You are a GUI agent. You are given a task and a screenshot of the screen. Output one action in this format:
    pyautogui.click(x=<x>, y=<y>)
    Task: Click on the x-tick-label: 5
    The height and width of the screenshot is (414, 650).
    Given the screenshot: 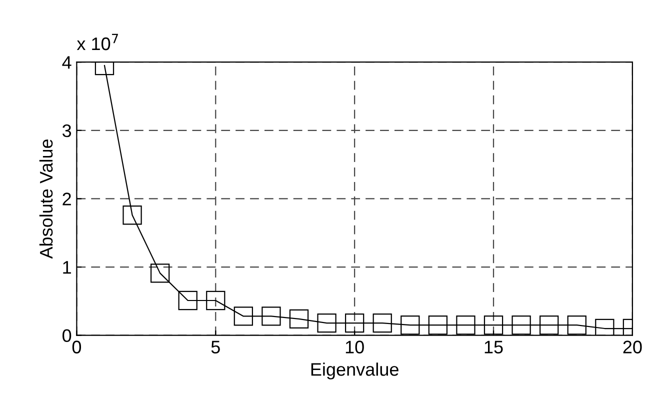 What is the action you would take?
    pyautogui.click(x=215, y=347)
    